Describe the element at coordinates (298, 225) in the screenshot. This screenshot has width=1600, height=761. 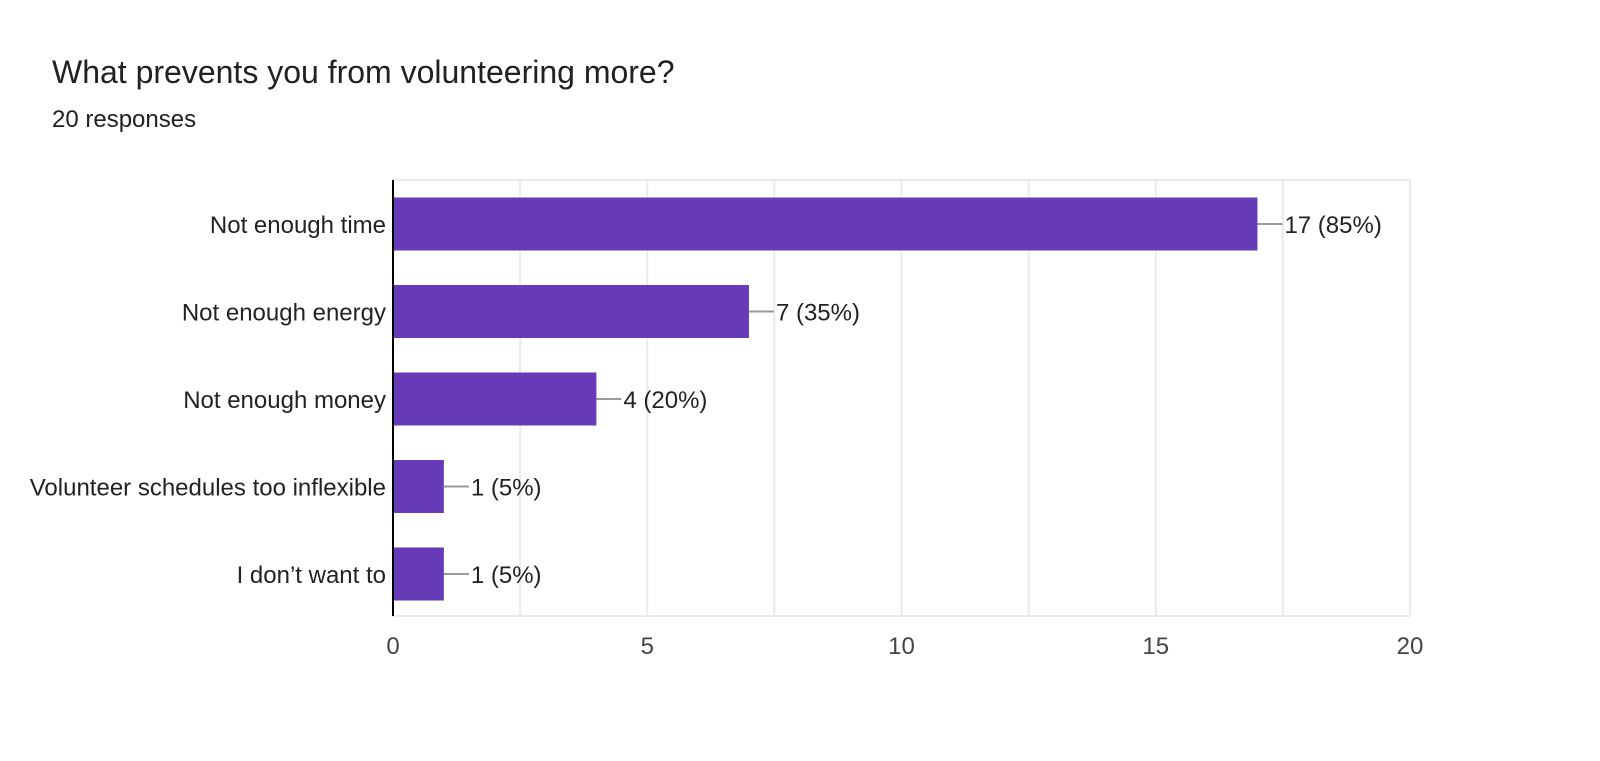
I see `category-label: Not enough time` at that location.